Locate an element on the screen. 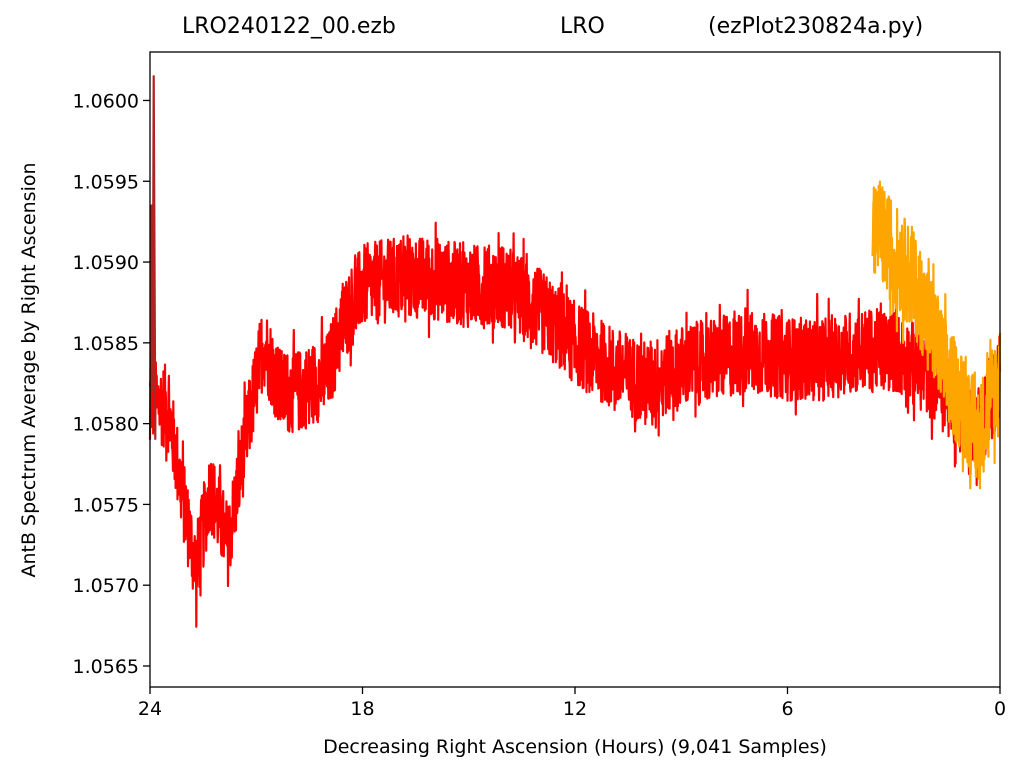 The width and height of the screenshot is (1024, 777). y-tick-label: 1.0565 is located at coordinates (106, 667).